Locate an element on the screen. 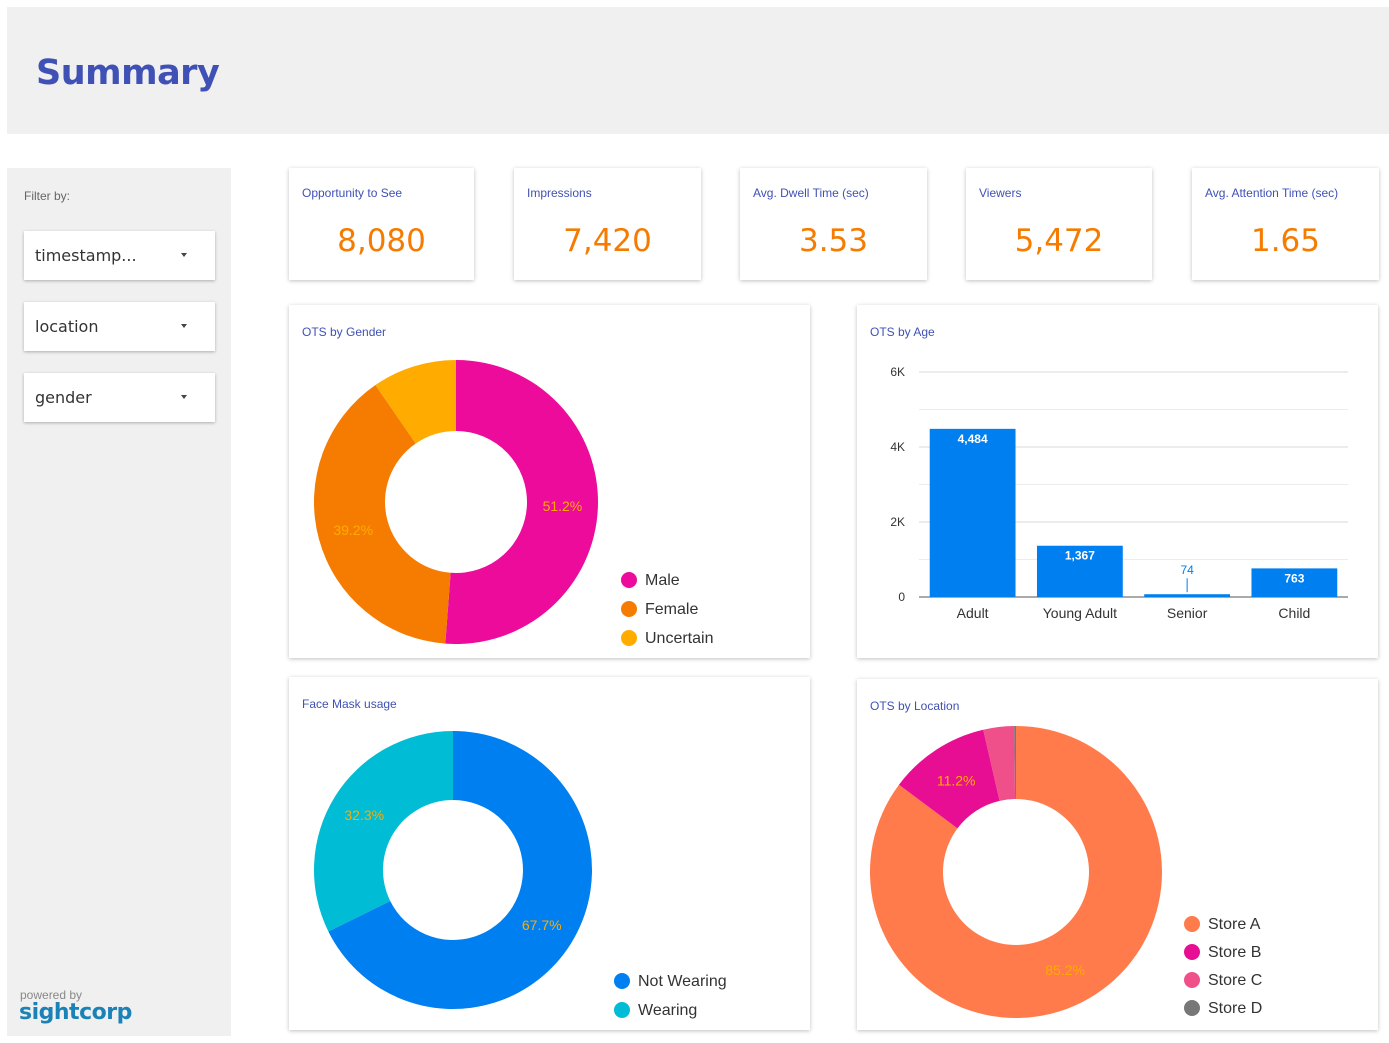 The image size is (1389, 1043). slice-store-a is located at coordinates (1016, 872).